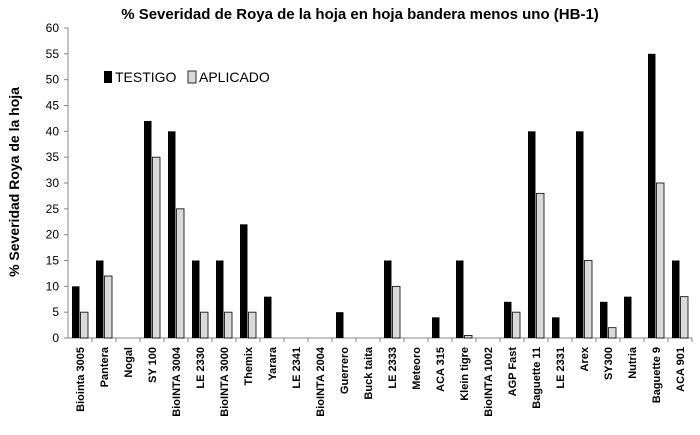  What do you see at coordinates (489, 382) in the screenshot?
I see `x-tick-label: BioINTA 1002` at bounding box center [489, 382].